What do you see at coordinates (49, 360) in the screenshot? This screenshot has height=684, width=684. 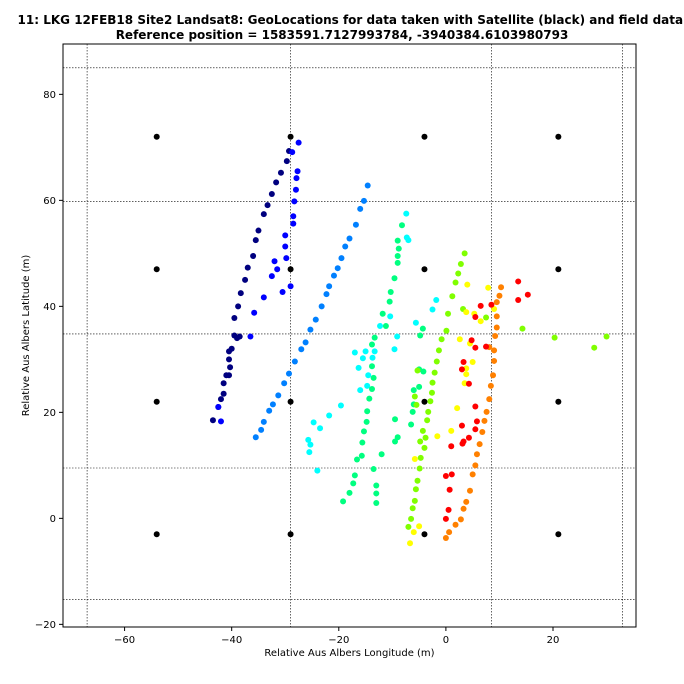 I see `y-axis-ticks: −20 0 20 40 60 80` at bounding box center [49, 360].